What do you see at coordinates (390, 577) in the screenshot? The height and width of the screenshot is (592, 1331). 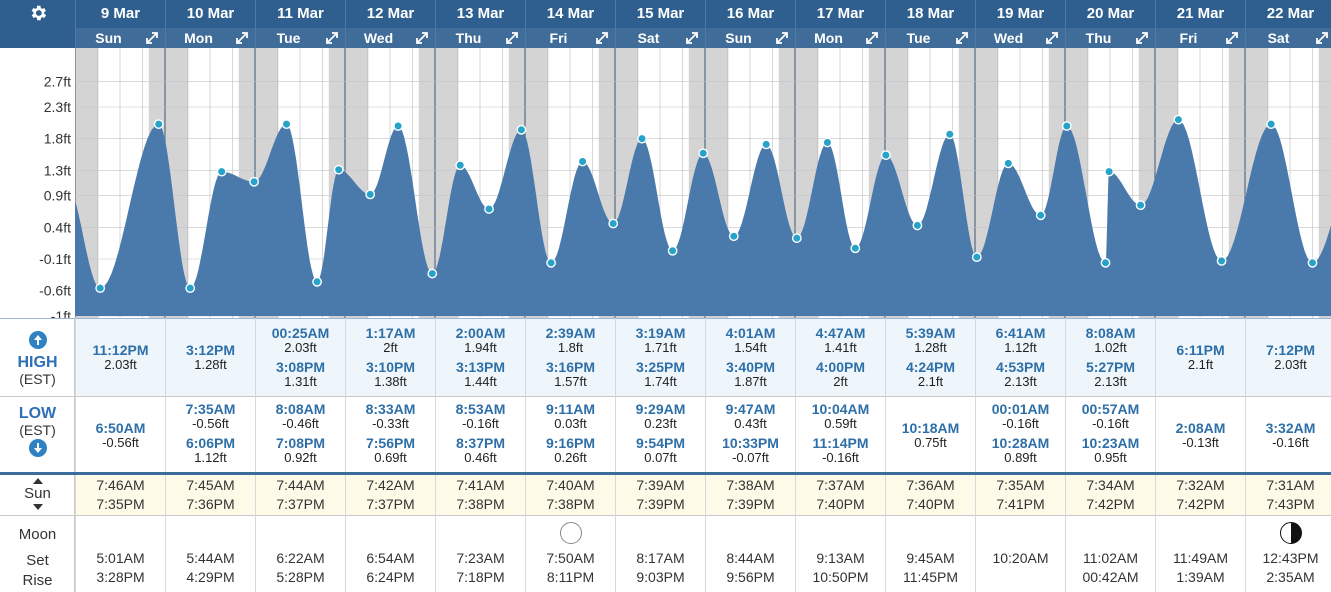 I see `moon-time-rise: 6:24PM` at bounding box center [390, 577].